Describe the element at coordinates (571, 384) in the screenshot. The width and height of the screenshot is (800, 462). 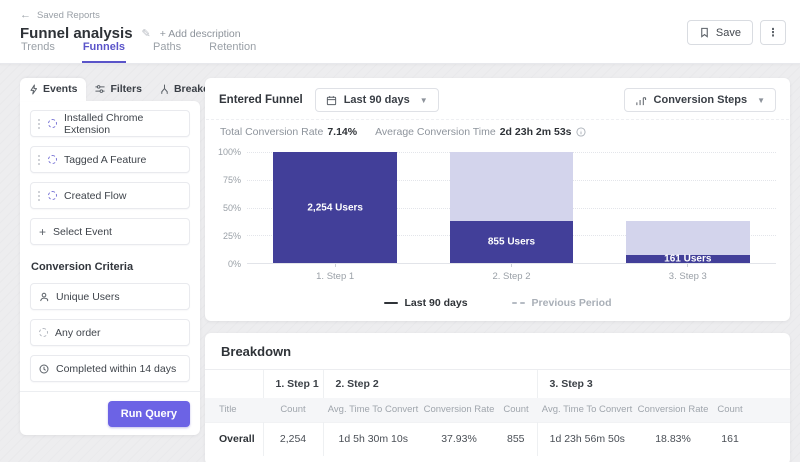
I see `step-group-header: 3. Step 3` at that location.